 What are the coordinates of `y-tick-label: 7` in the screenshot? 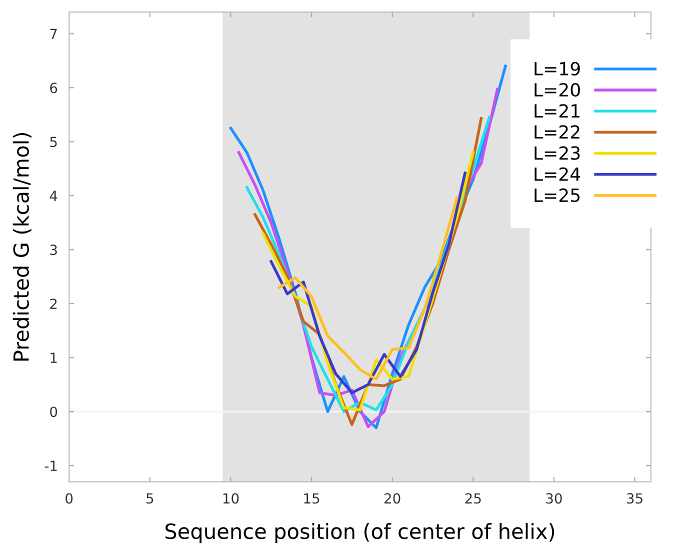 It's located at (53, 33).